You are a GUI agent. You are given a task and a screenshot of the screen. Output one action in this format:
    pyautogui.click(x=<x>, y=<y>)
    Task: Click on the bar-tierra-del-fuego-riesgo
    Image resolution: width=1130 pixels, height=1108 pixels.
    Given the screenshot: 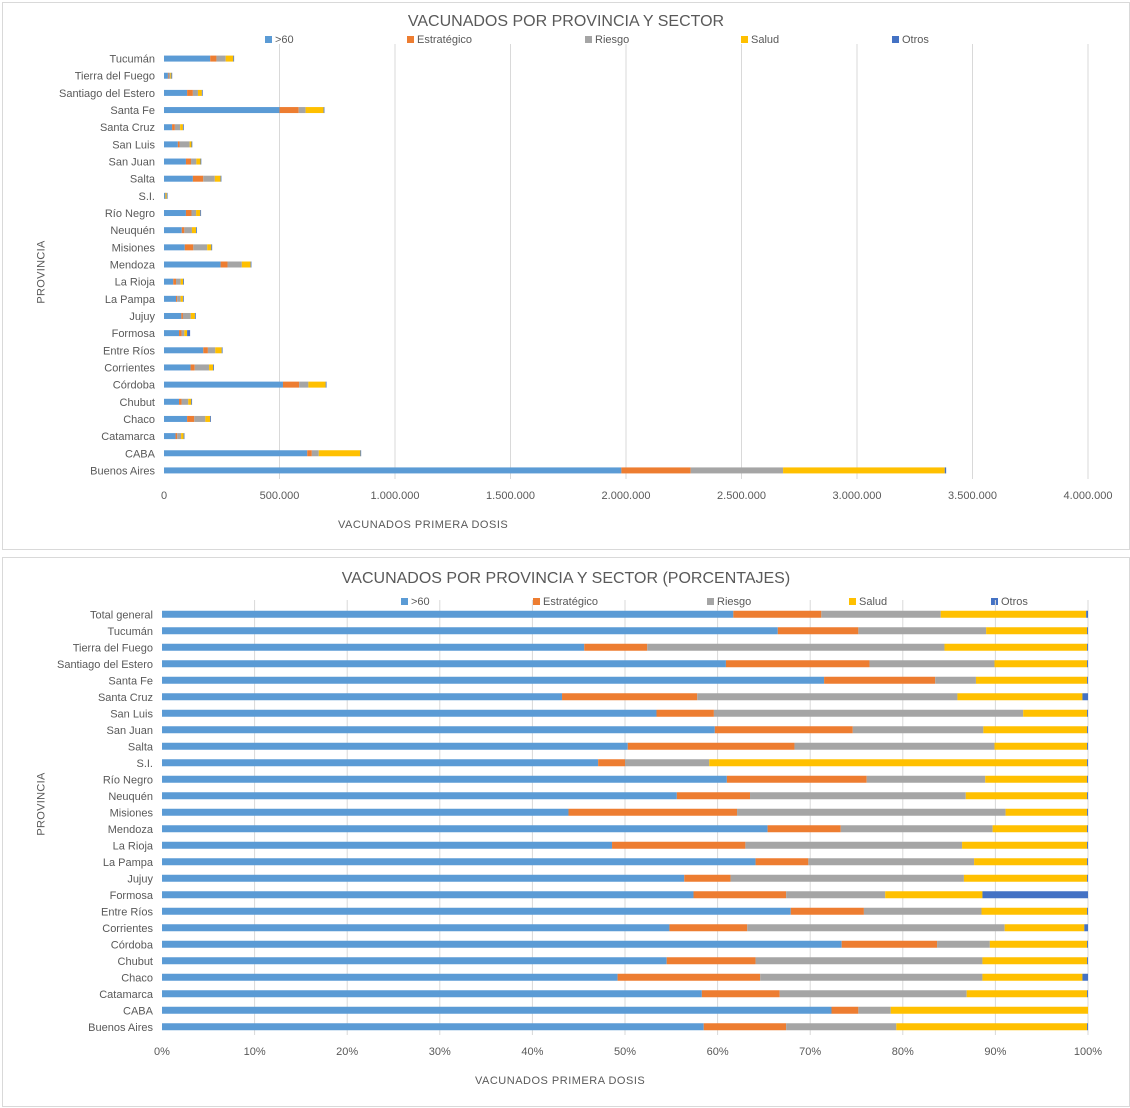 What is the action you would take?
    pyautogui.click(x=169, y=75)
    